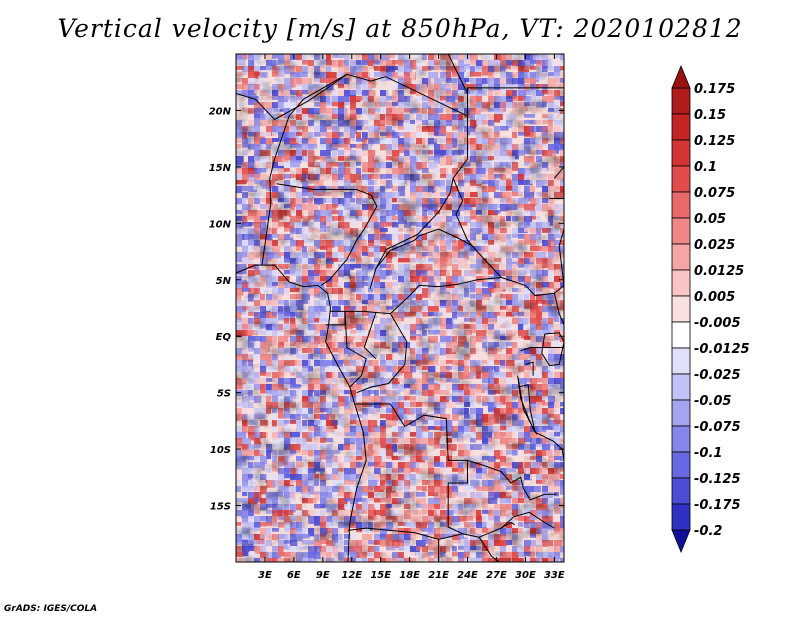 The image size is (800, 618). Describe the element at coordinates (224, 281) in the screenshot. I see `lat-tick-label: 5N` at that location.